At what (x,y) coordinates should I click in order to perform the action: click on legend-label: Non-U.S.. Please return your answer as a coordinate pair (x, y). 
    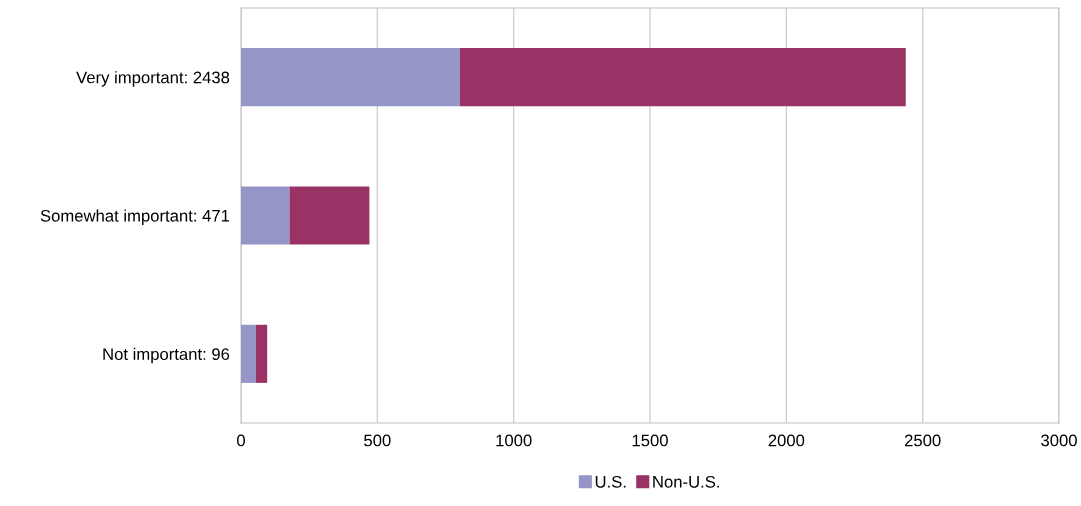
    Looking at the image, I should click on (686, 481).